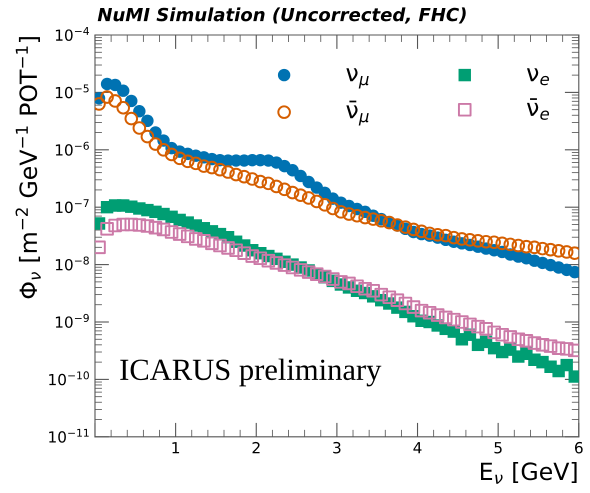  I want to click on legend-label: ν̄$_{e}$, so click(537, 109).